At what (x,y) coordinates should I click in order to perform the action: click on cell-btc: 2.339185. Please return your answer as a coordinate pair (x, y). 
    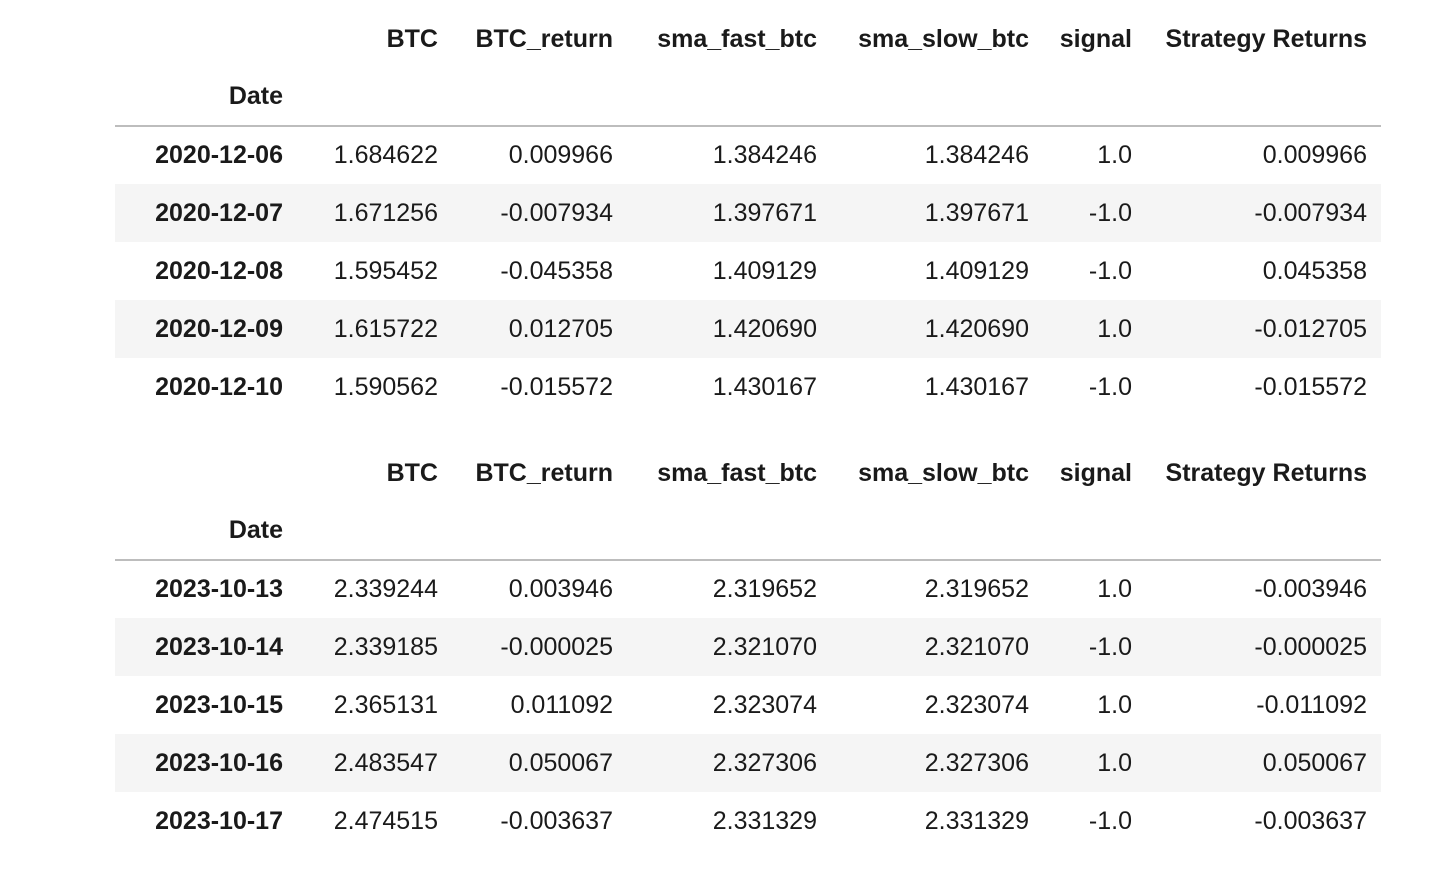
    Looking at the image, I should click on (385, 646).